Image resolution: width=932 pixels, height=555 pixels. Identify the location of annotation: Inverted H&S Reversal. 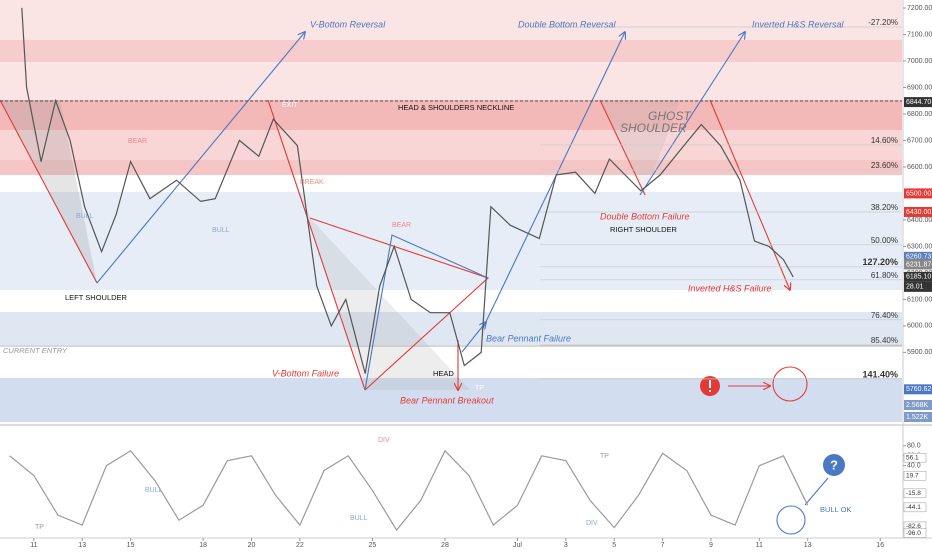
(798, 24).